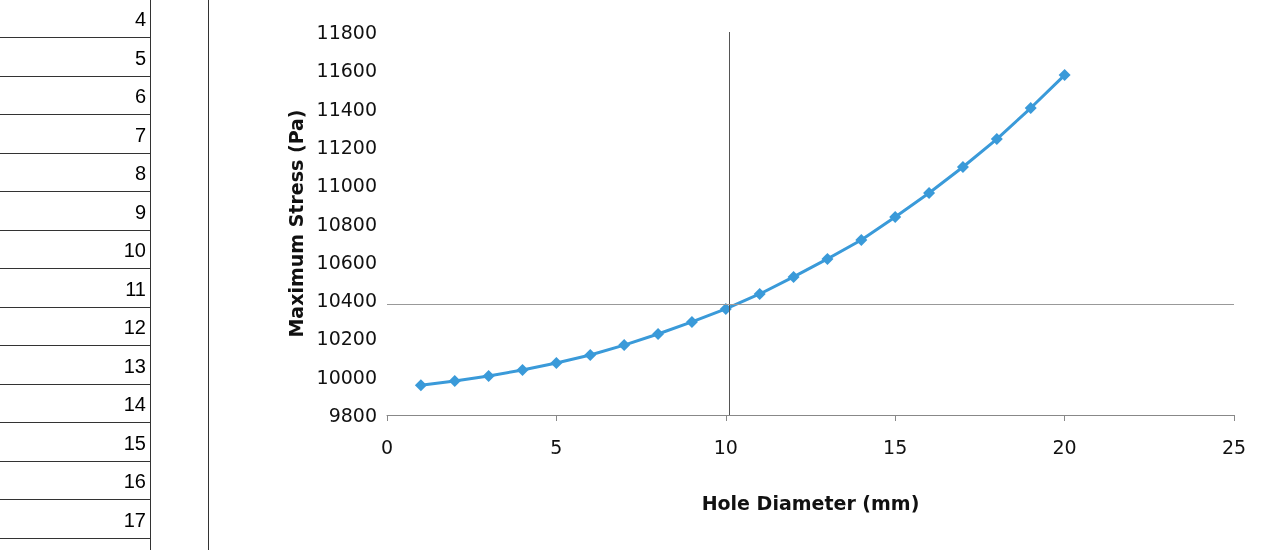  Describe the element at coordinates (352, 415) in the screenshot. I see `y-tick-label: 9800` at that location.